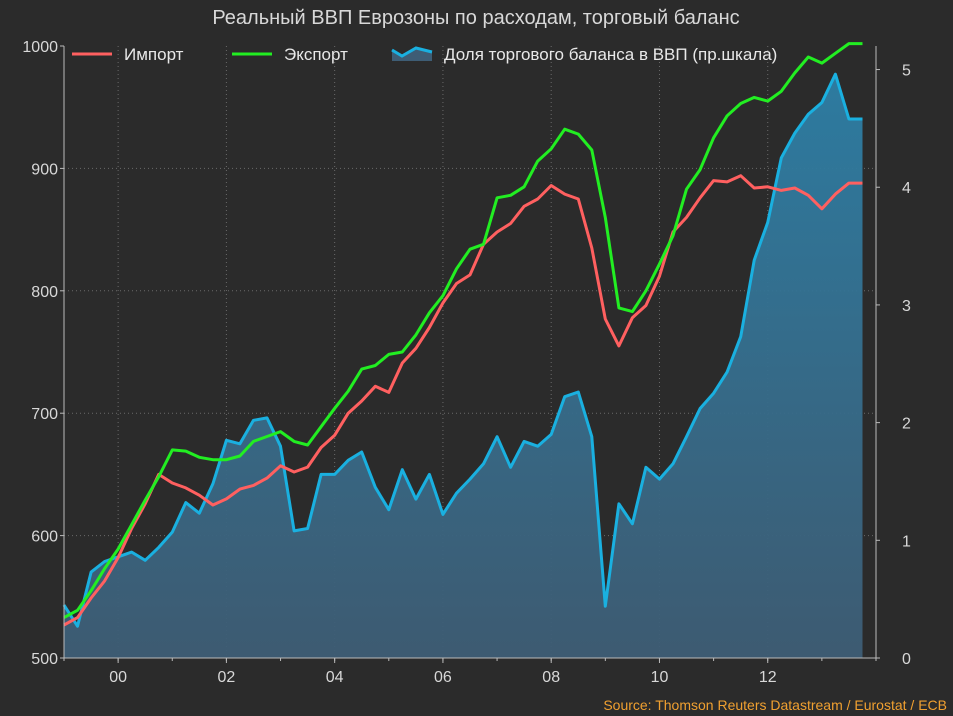 The image size is (953, 716). I want to click on x-tick-label: 10, so click(660, 677).